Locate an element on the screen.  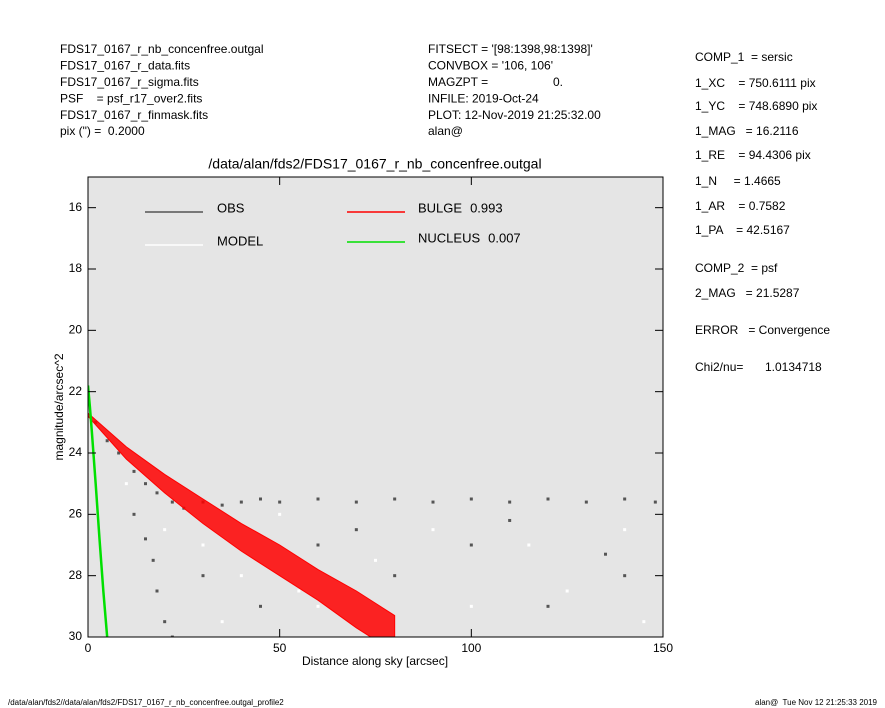
header-right-line: 1_PA = 42.5167 is located at coordinates (742, 230).